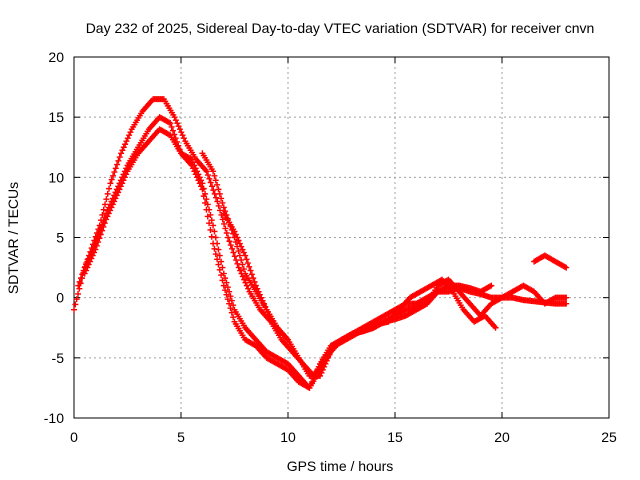 The width and height of the screenshot is (640, 480). Describe the element at coordinates (74, 437) in the screenshot. I see `x-tick-label: 0` at that location.